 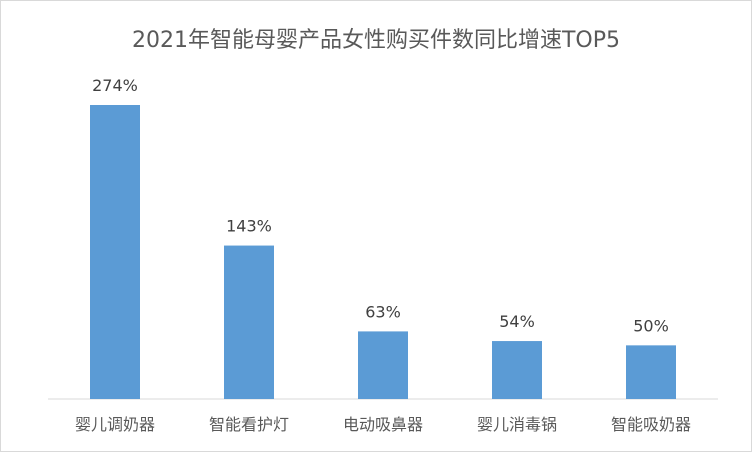 I want to click on x-tick-label-4: 婴儿消毒锅, so click(x=517, y=424).